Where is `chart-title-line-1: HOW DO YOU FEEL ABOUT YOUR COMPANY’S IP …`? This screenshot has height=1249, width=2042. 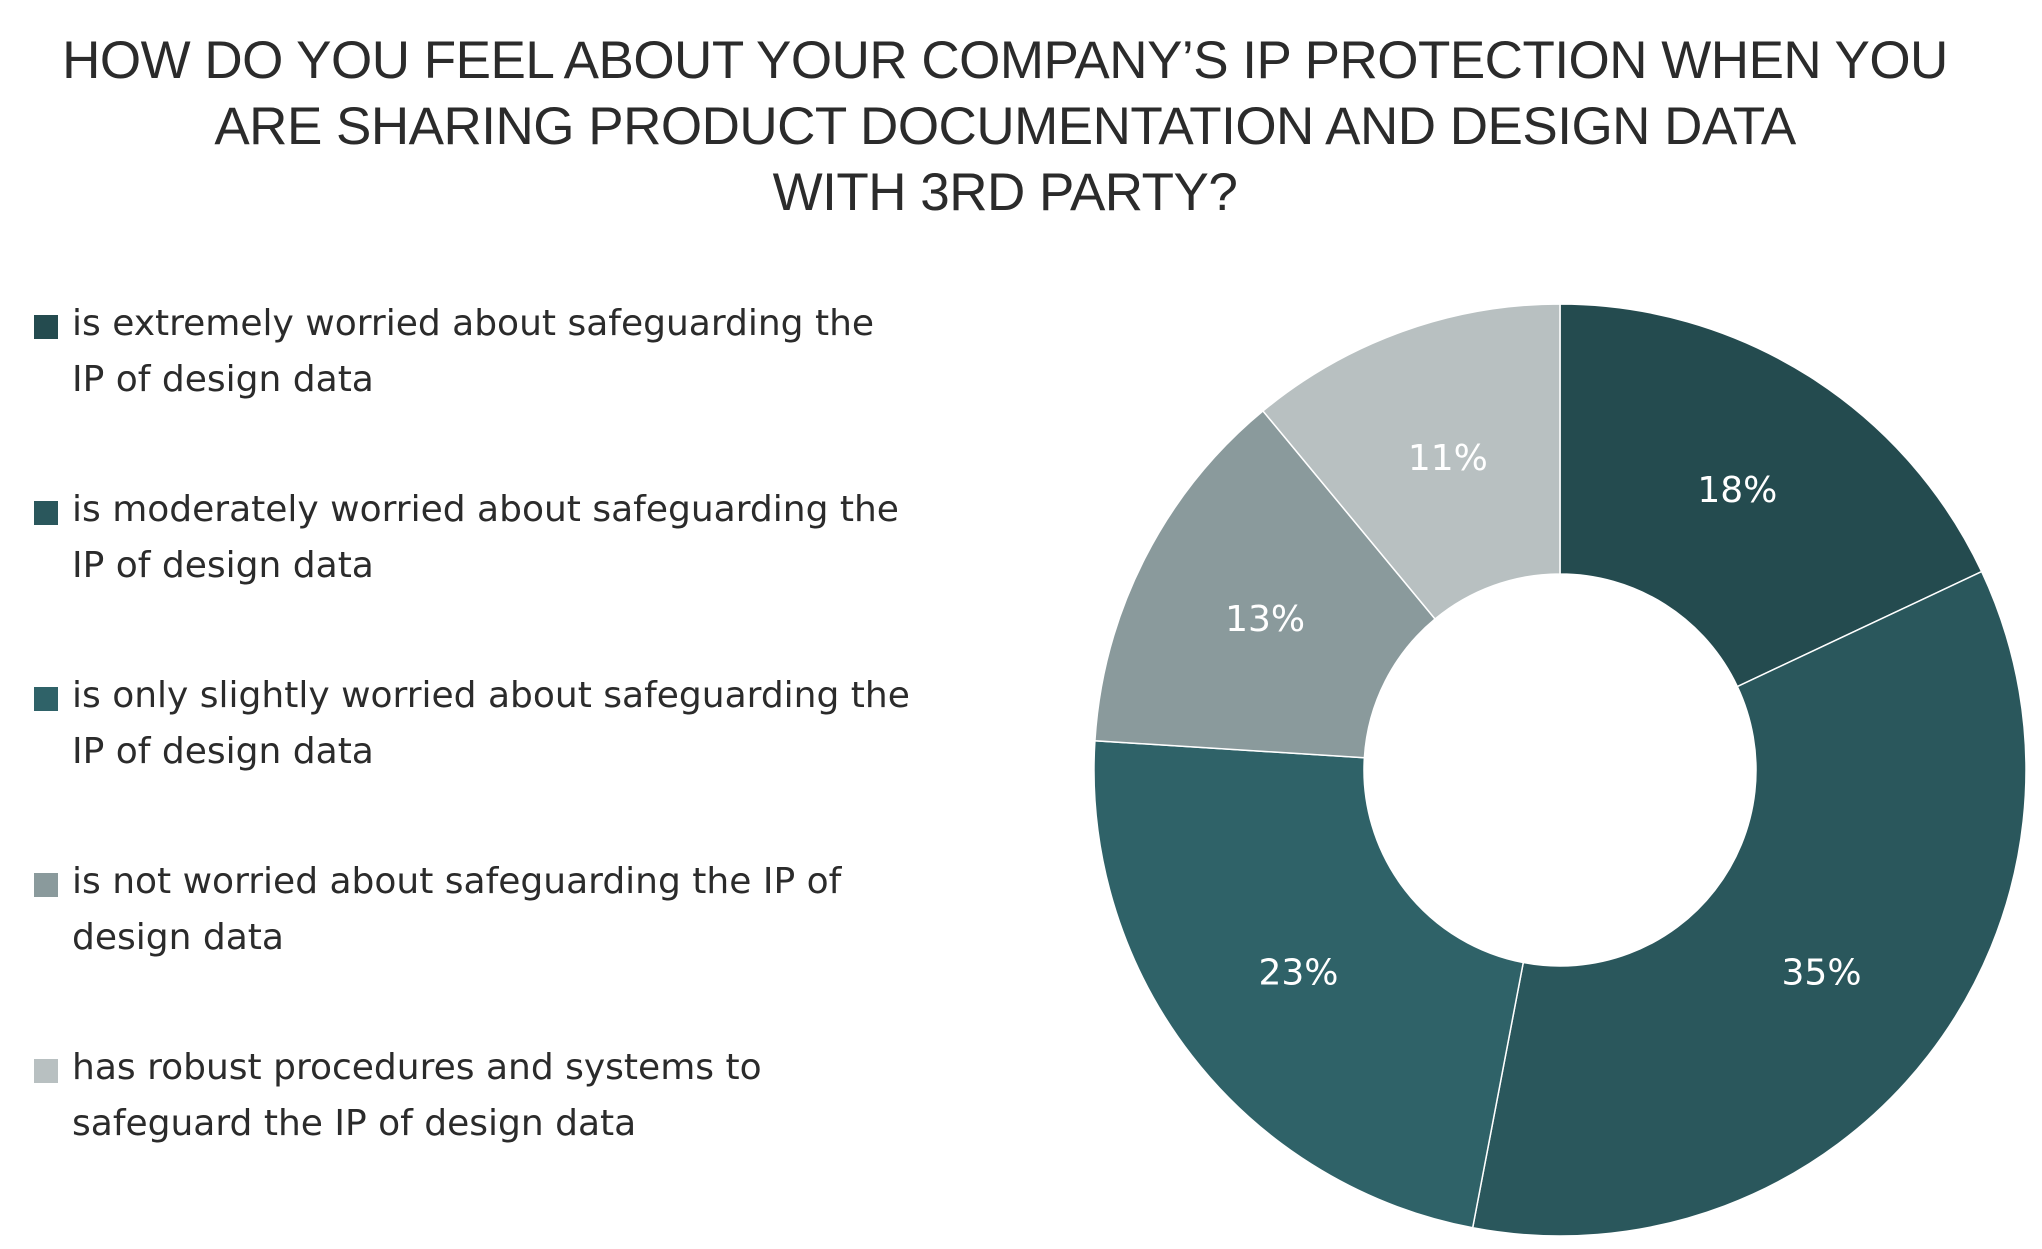
chart-title-line-1: HOW DO YOU FEEL ABOUT YOUR COMPANY’S IP … is located at coordinates (1005, 60).